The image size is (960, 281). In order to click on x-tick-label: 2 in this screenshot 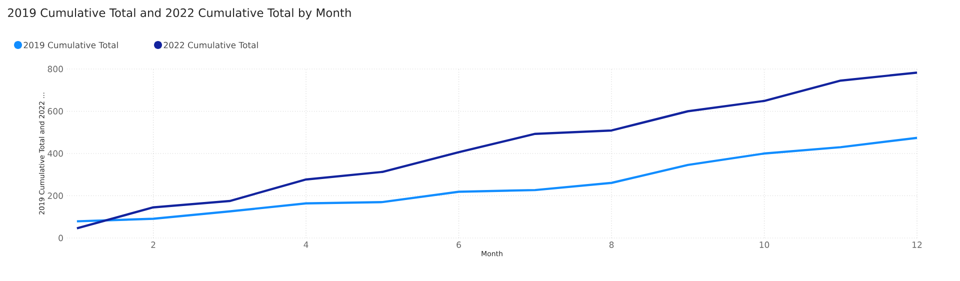, I will do `click(153, 245)`.